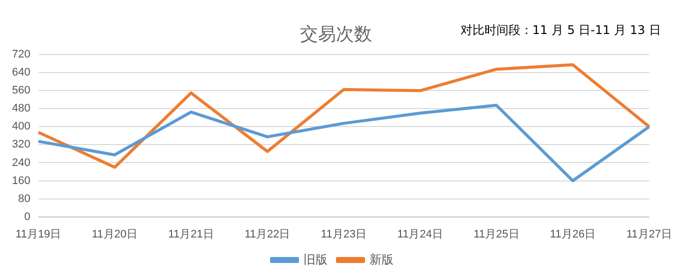  What do you see at coordinates (21, 144) in the screenshot?
I see `y-tick-label: 320` at bounding box center [21, 144].